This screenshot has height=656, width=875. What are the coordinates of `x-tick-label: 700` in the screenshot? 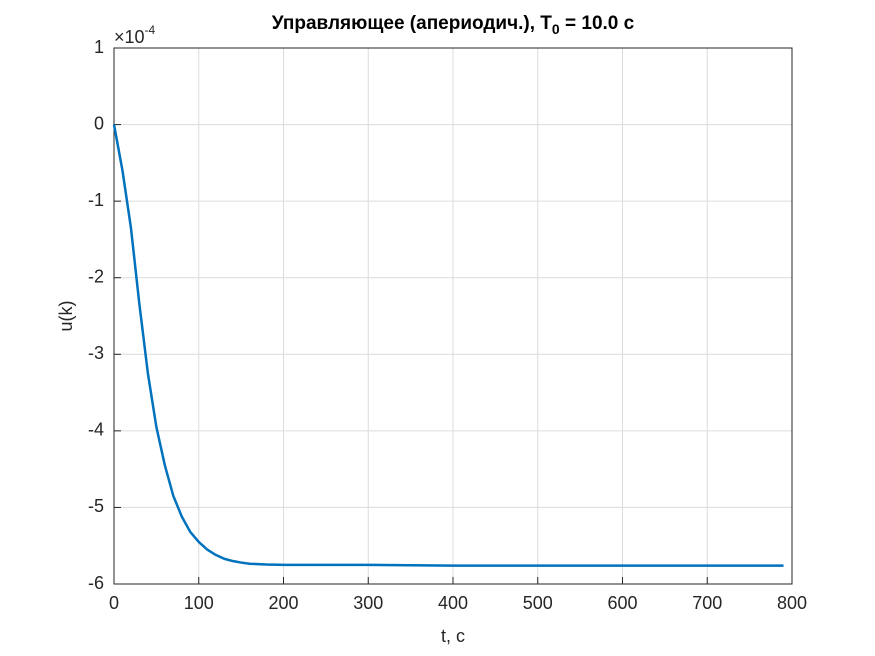 It's located at (707, 603).